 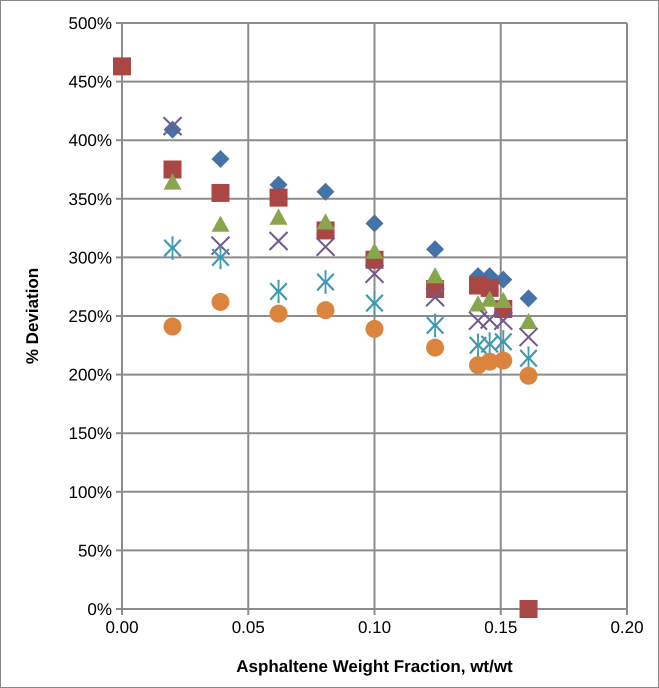 I want to click on x-tick-label: 0.05, so click(x=248, y=627).